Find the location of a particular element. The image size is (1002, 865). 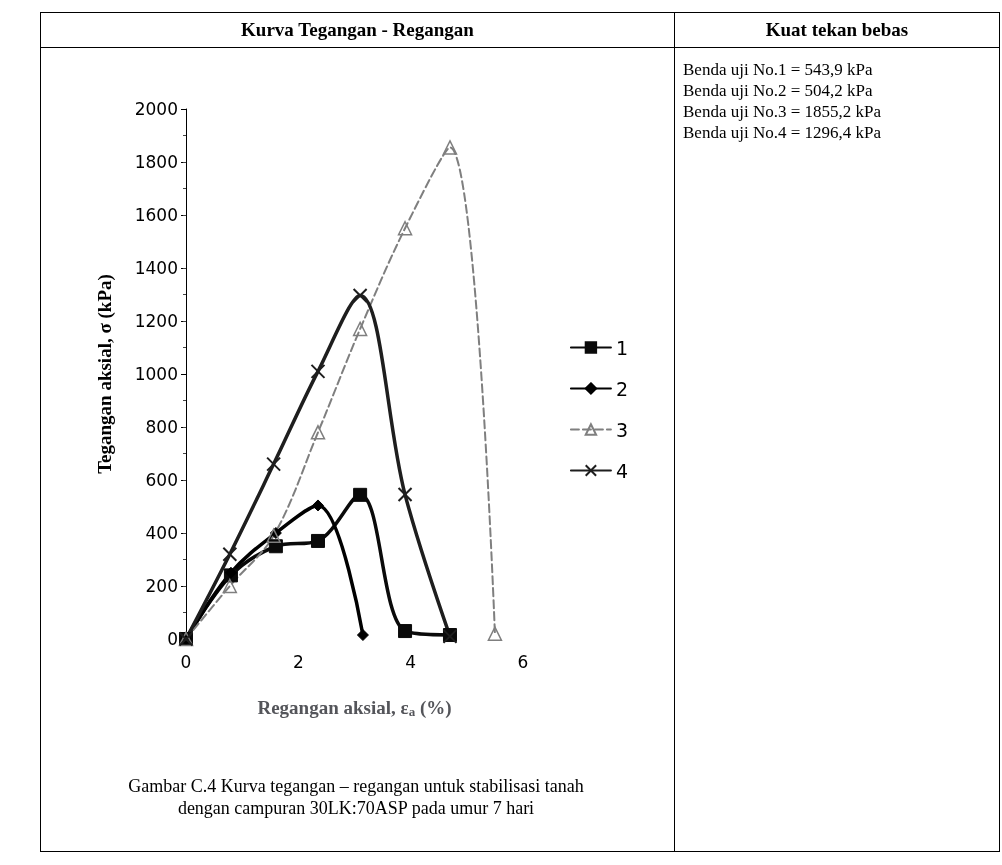

legend-label: 2 is located at coordinates (622, 388).